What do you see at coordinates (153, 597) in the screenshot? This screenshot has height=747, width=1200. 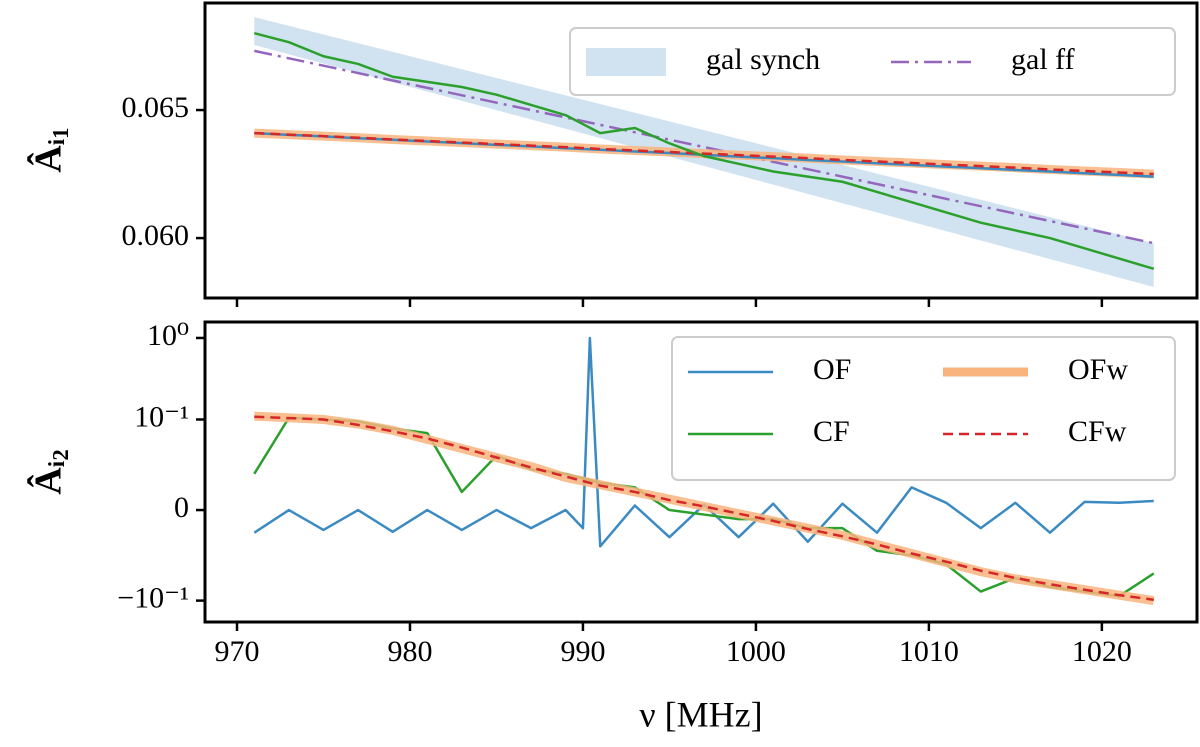 I see `y-tick-label: −10⁻¹` at bounding box center [153, 597].